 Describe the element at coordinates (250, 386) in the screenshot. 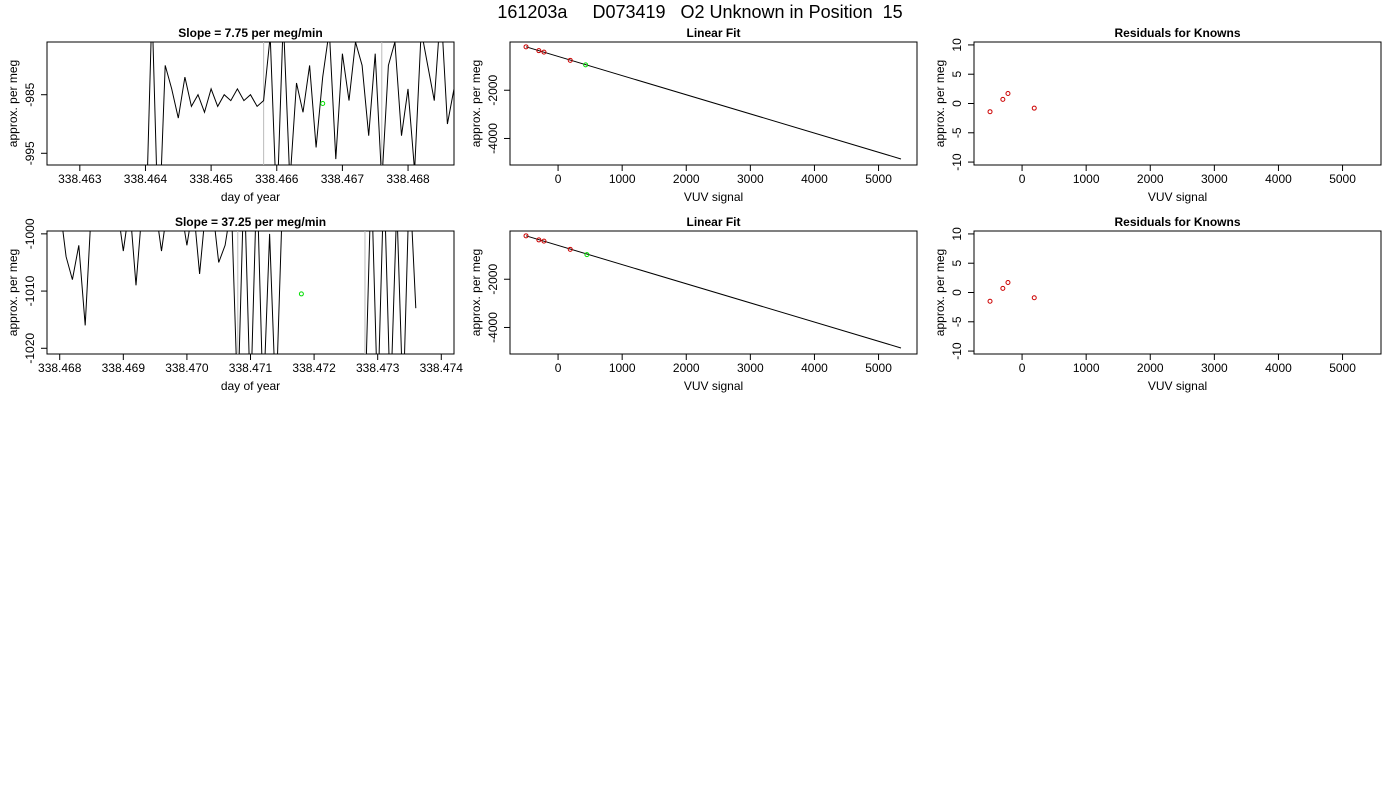

I see `x-axis-label: day of year` at that location.